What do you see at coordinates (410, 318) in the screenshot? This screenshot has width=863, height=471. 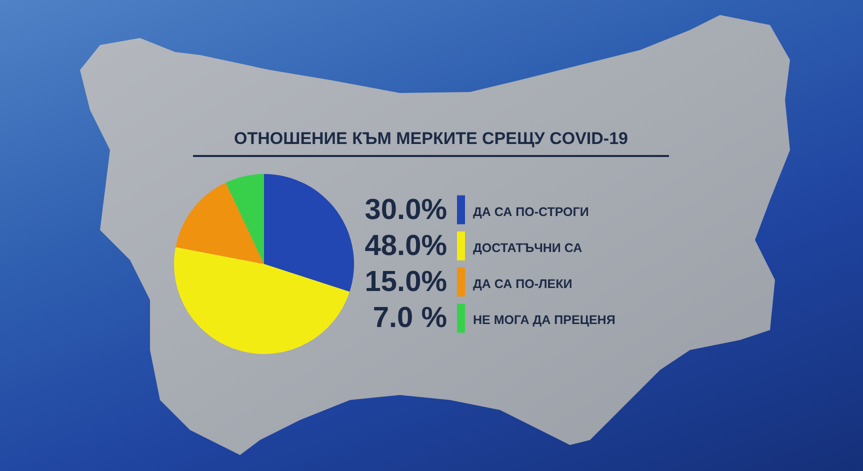 I see `data-label: 7.0 %` at bounding box center [410, 318].